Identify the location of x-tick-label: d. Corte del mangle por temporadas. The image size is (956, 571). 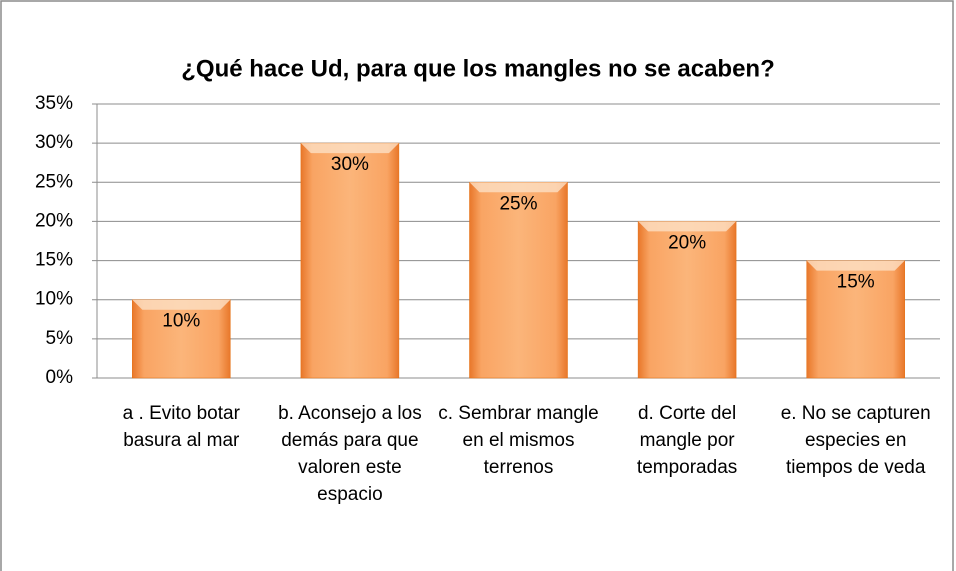
(687, 440).